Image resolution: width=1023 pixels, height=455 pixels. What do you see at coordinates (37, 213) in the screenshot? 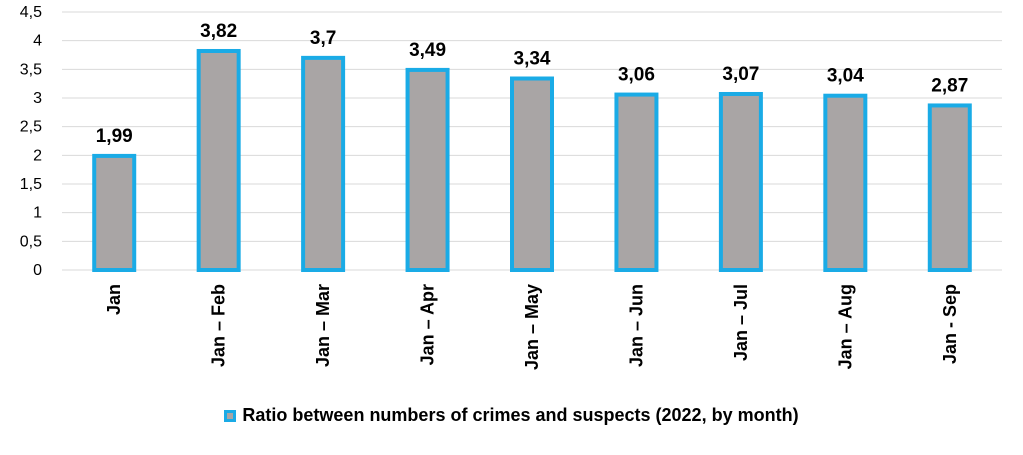
I see `y-tick-label: 1` at bounding box center [37, 213].